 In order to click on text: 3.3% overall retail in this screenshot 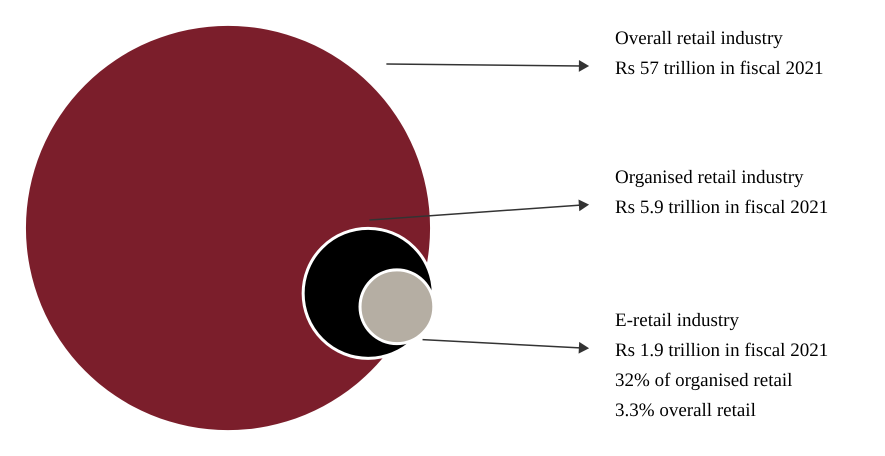, I will do `click(685, 410)`.